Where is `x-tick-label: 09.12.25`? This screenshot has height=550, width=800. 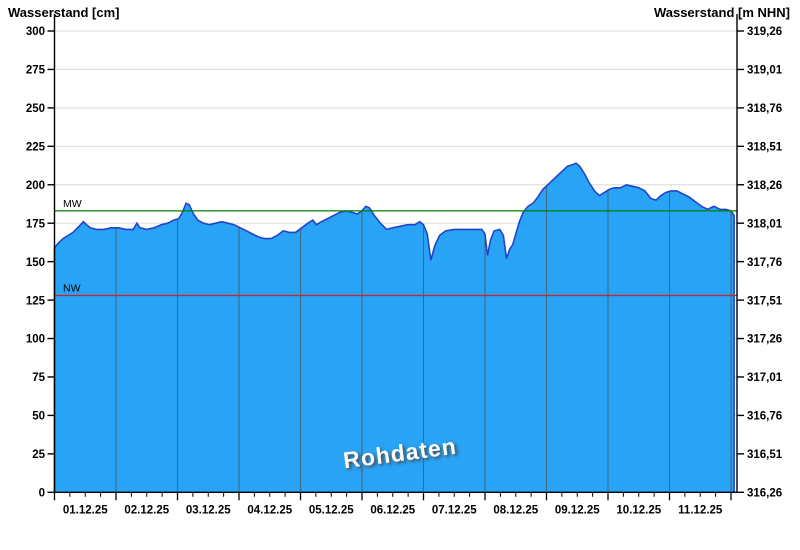 x-tick-label: 09.12.25 is located at coordinates (577, 510).